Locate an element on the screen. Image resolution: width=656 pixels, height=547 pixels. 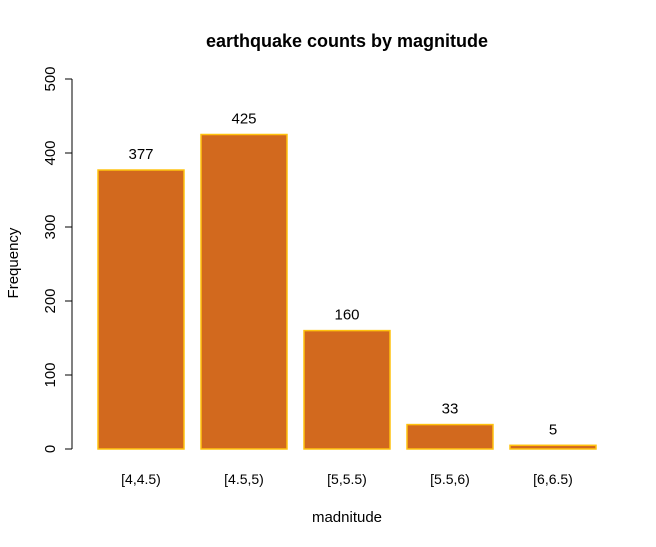
x-category-label: [4,4.5) is located at coordinates (141, 479).